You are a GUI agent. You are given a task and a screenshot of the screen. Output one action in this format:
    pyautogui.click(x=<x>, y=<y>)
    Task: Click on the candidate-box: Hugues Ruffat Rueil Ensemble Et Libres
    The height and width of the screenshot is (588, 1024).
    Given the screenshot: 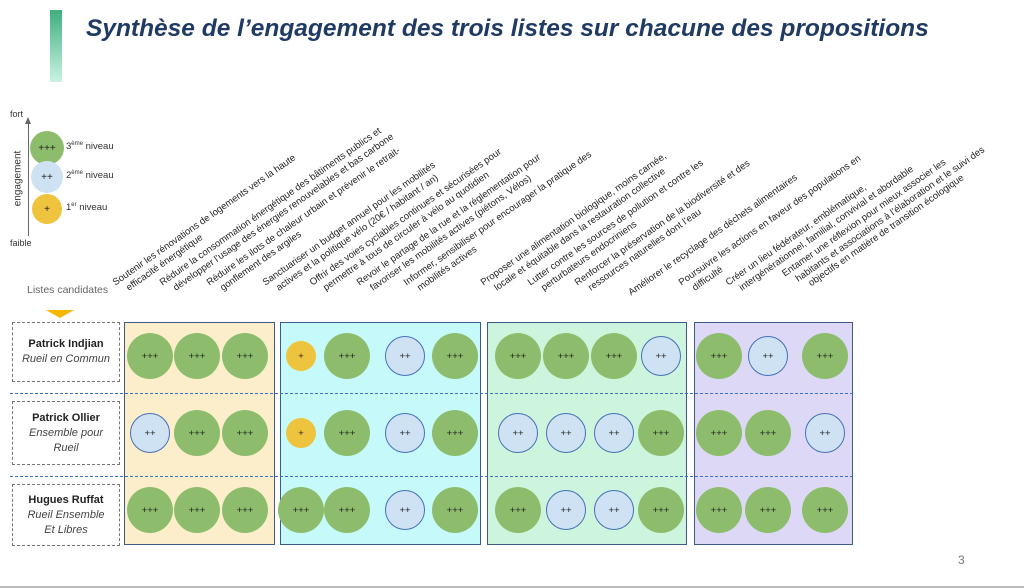 What is the action you would take?
    pyautogui.click(x=66, y=515)
    